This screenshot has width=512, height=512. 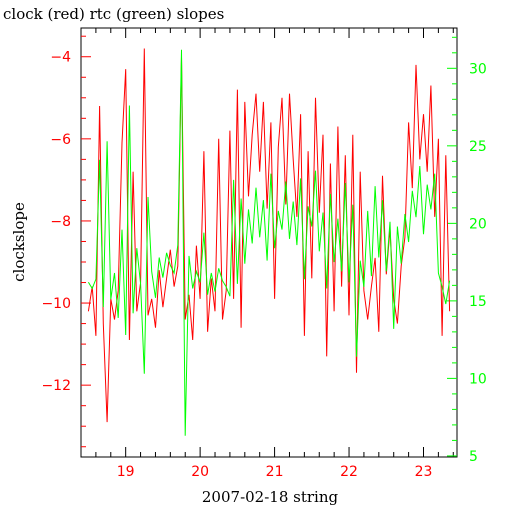 I want to click on y-tick-label: −8, so click(x=60, y=222).